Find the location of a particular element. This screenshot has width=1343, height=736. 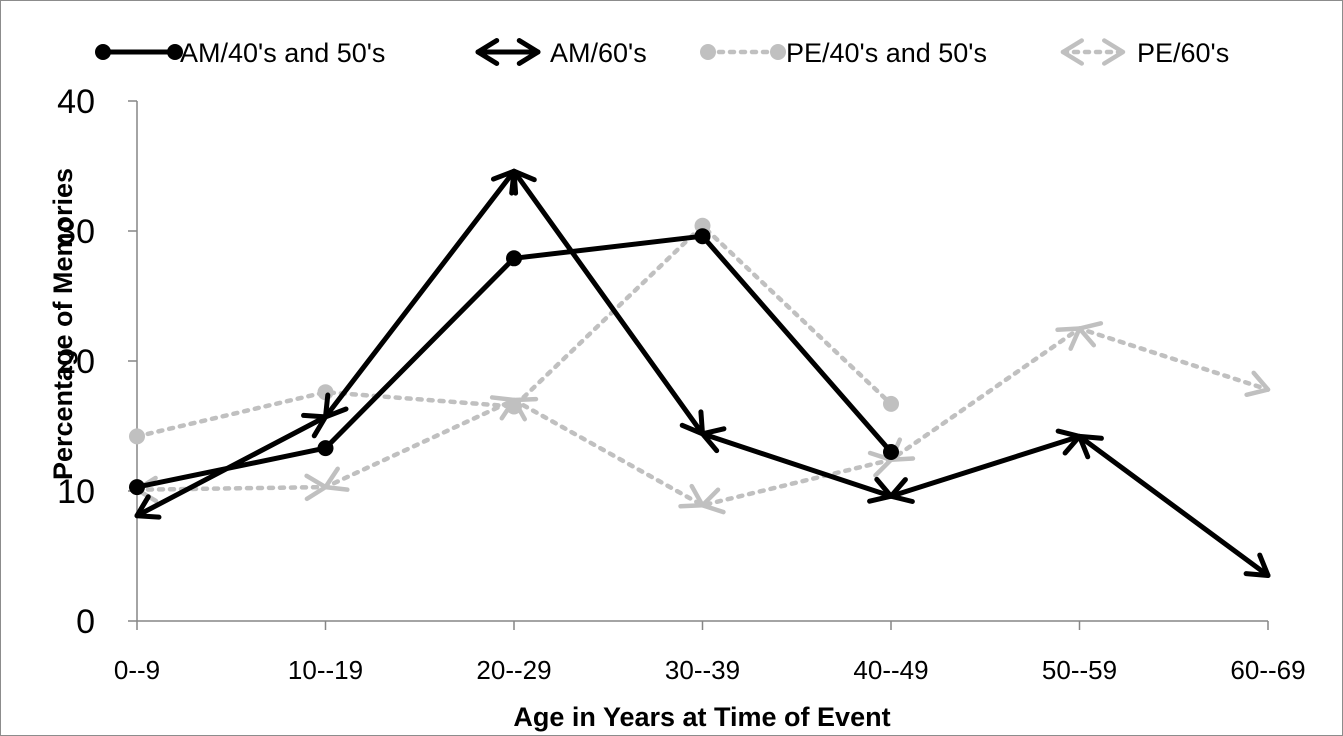

y-tick-label: 20 is located at coordinates (76, 362).